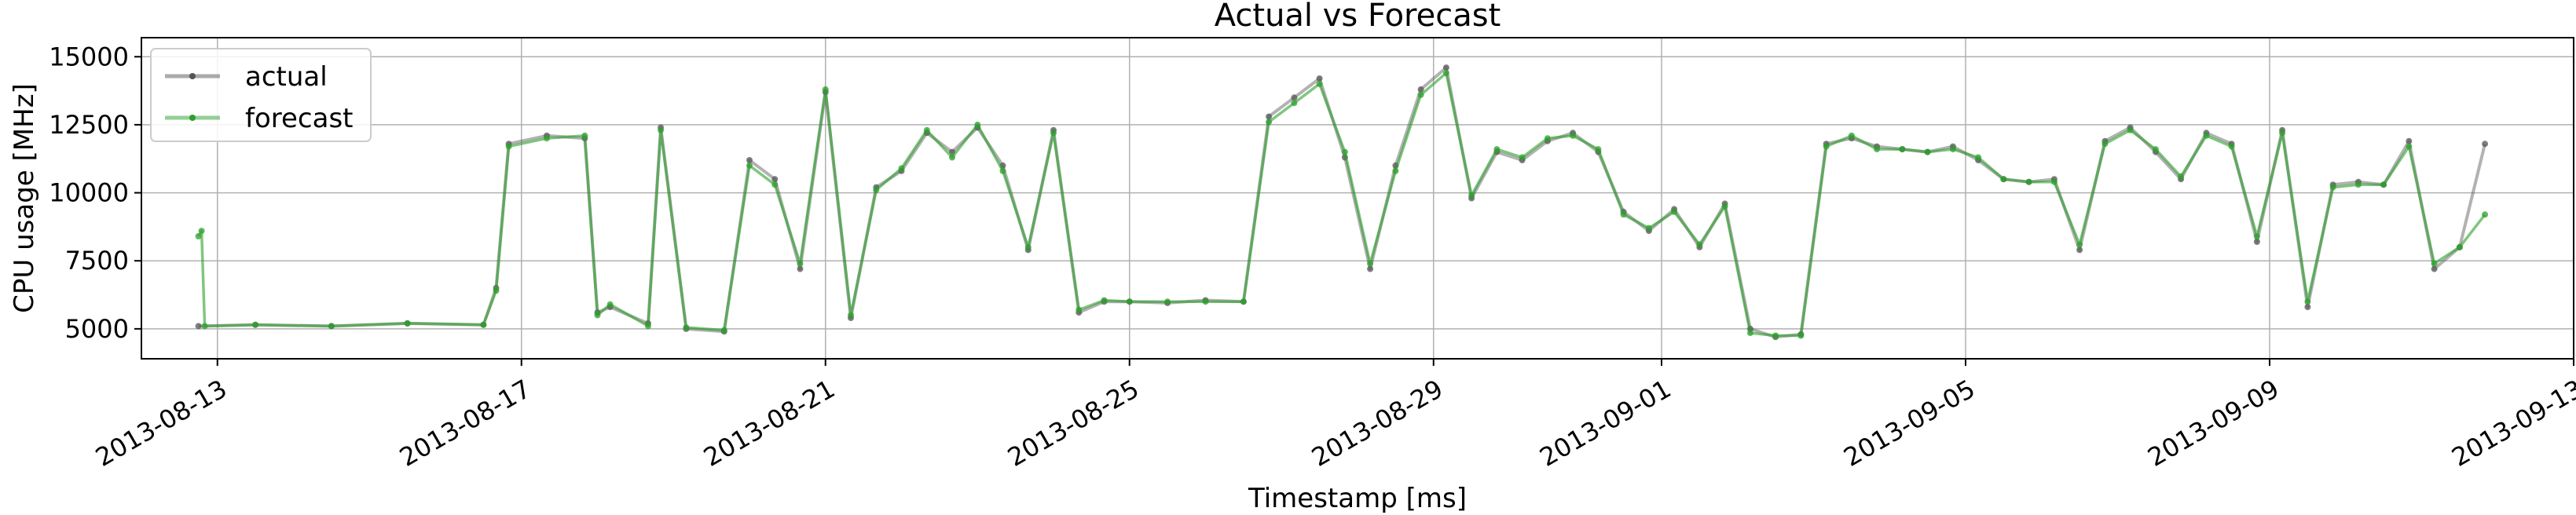  What do you see at coordinates (89, 56) in the screenshot?
I see `y-tick-label: 15000` at bounding box center [89, 56].